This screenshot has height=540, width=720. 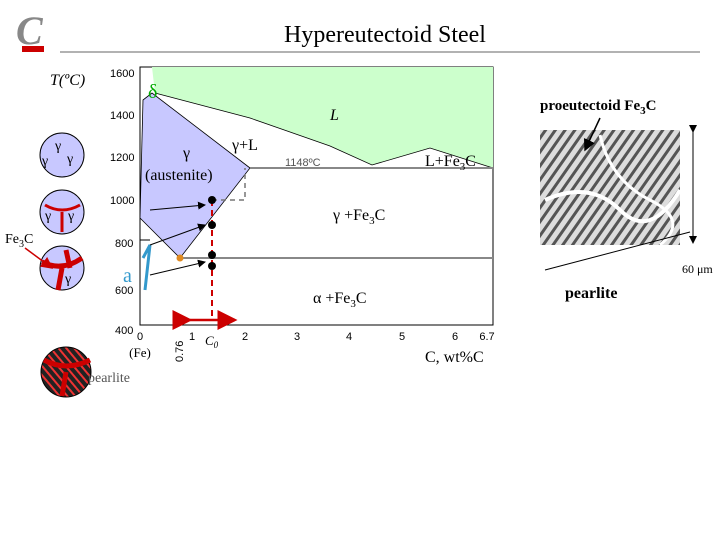 I want to click on y-tick-label: 1600, so click(x=122, y=74).